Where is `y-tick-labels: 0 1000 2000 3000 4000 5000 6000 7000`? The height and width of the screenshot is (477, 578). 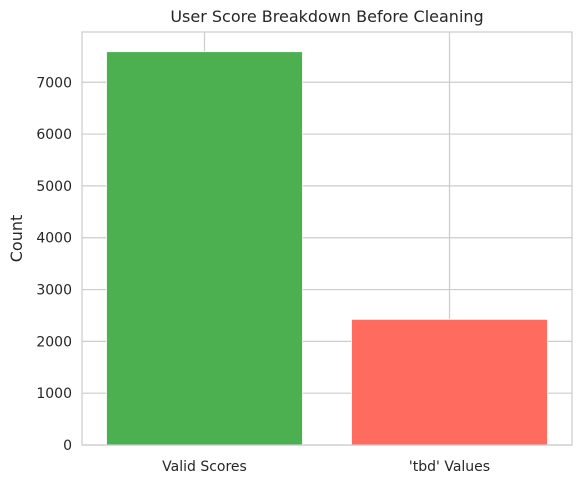 y-tick-labels: 0 1000 2000 3000 4000 5000 6000 7000 is located at coordinates (54, 264).